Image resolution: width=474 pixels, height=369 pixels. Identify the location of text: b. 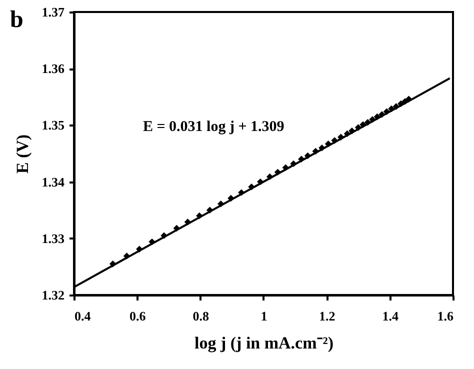
(17, 20).